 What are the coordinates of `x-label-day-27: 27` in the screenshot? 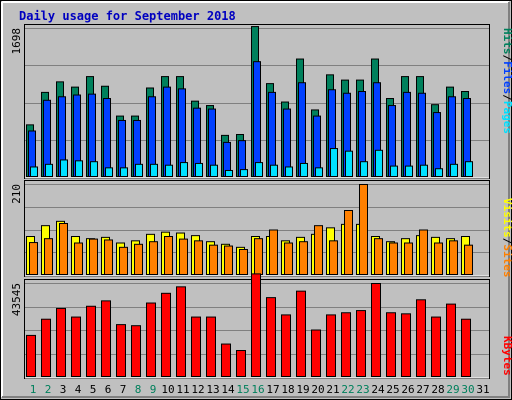 It's located at (422, 389).